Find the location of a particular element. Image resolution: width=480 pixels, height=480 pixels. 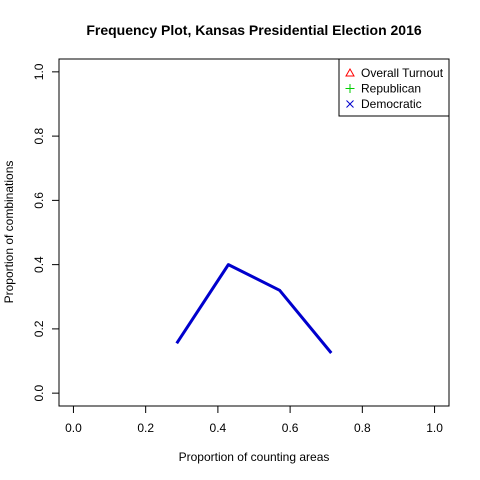

y-tick-label: 0.2 is located at coordinates (39, 328).